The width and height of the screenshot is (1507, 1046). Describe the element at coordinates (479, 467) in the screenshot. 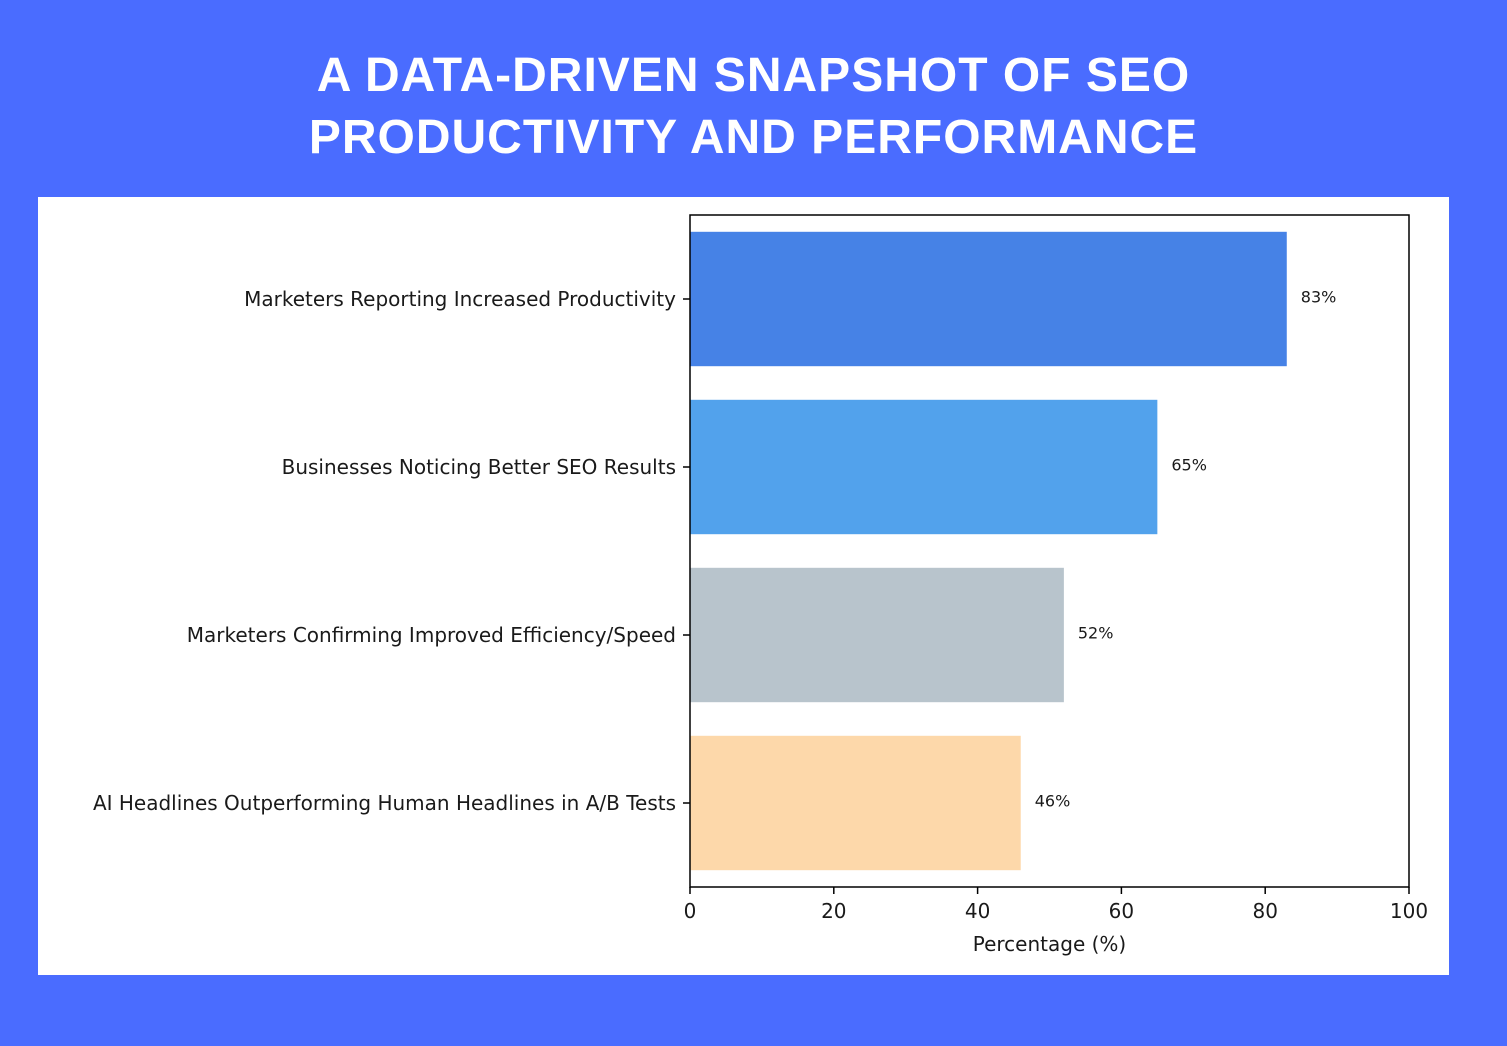

I see `category-label: Businesses Noticing Better SEO Results` at that location.